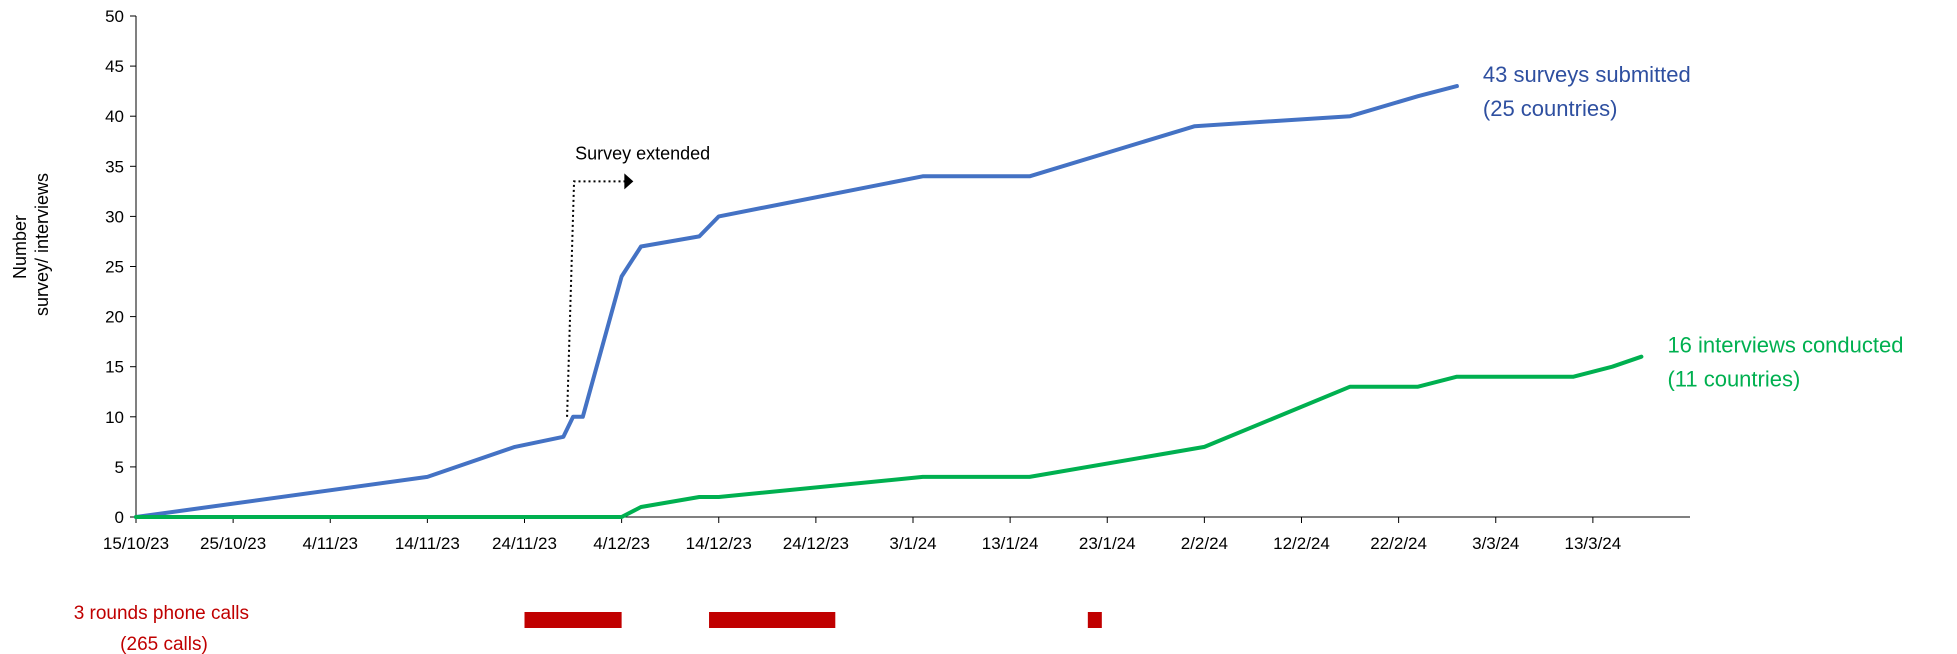 The image size is (1957, 654). What do you see at coordinates (114, 166) in the screenshot?
I see `y-tick-label: 35` at bounding box center [114, 166].